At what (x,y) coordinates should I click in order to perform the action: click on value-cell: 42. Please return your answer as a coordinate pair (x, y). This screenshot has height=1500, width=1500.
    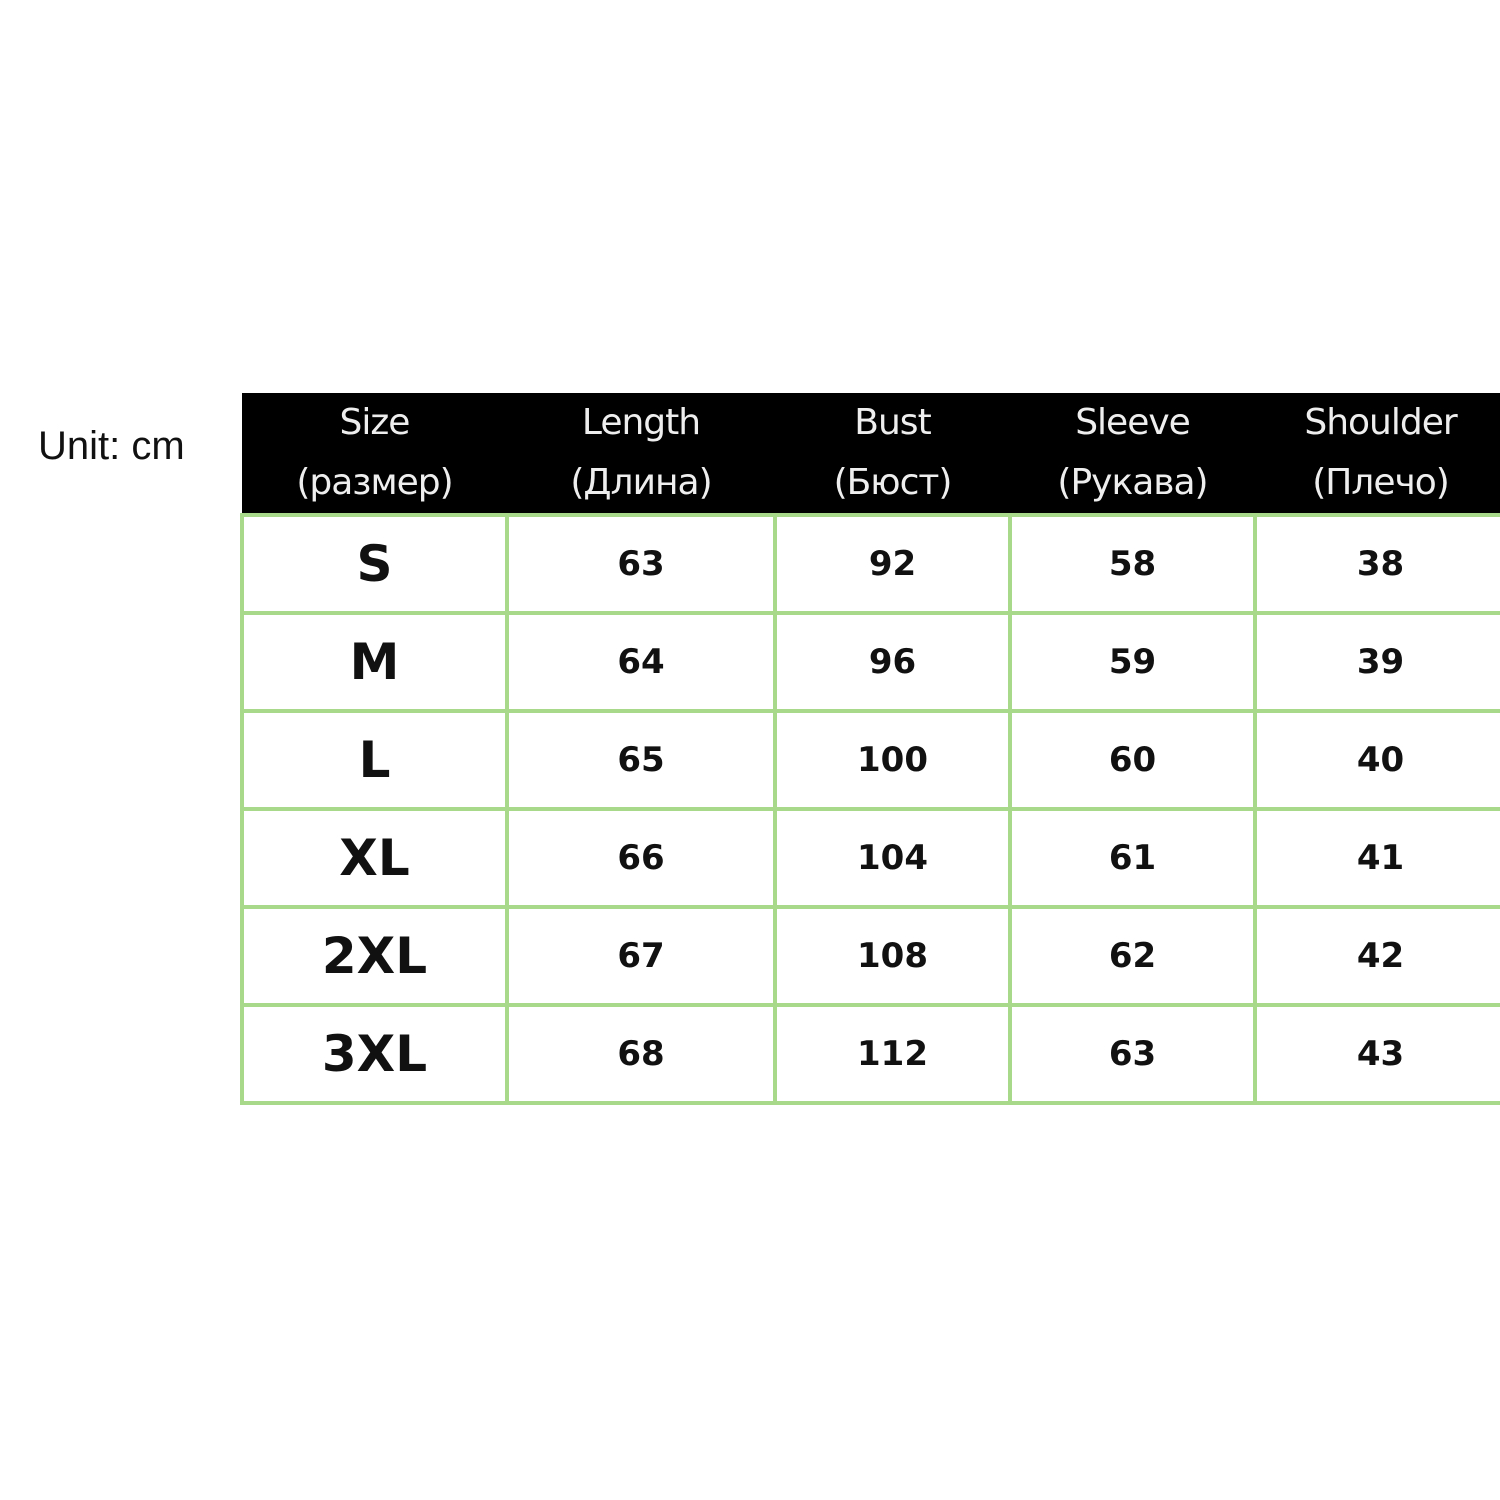
    Looking at the image, I should click on (1376, 956).